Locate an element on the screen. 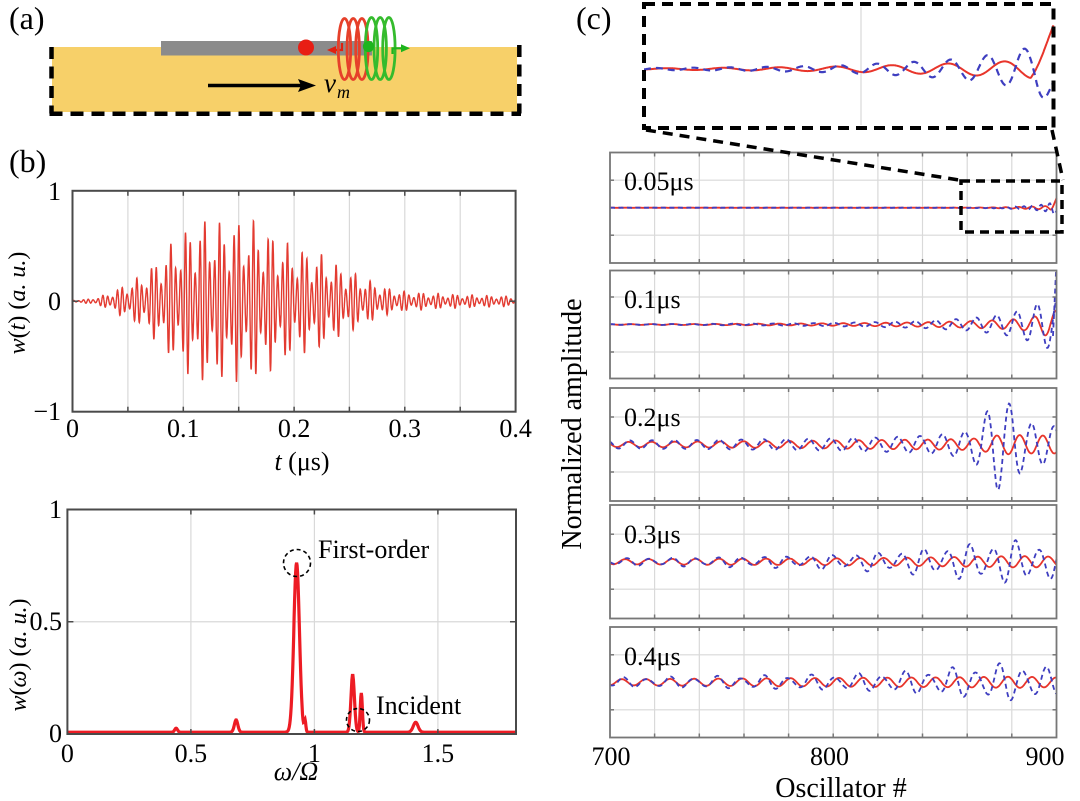 The width and height of the screenshot is (1080, 801). svg-text: Incident is located at coordinates (419, 705).